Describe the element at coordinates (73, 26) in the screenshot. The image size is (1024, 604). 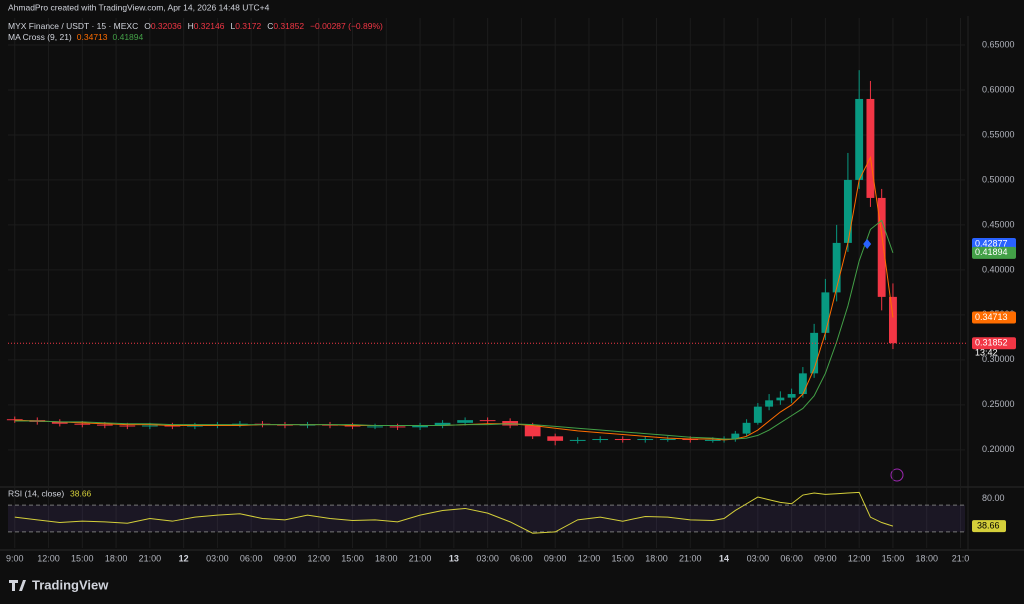
I see `symbol: MYX Finance / USDT · 15 · MEXC` at that location.